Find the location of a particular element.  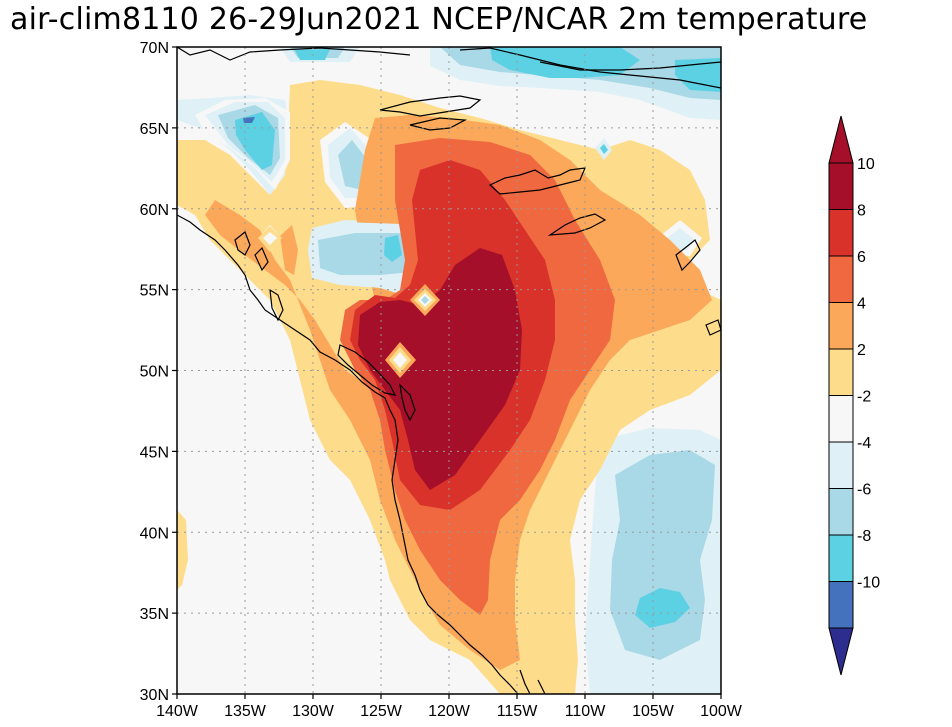

coastline-north is located at coordinates (294, 54).